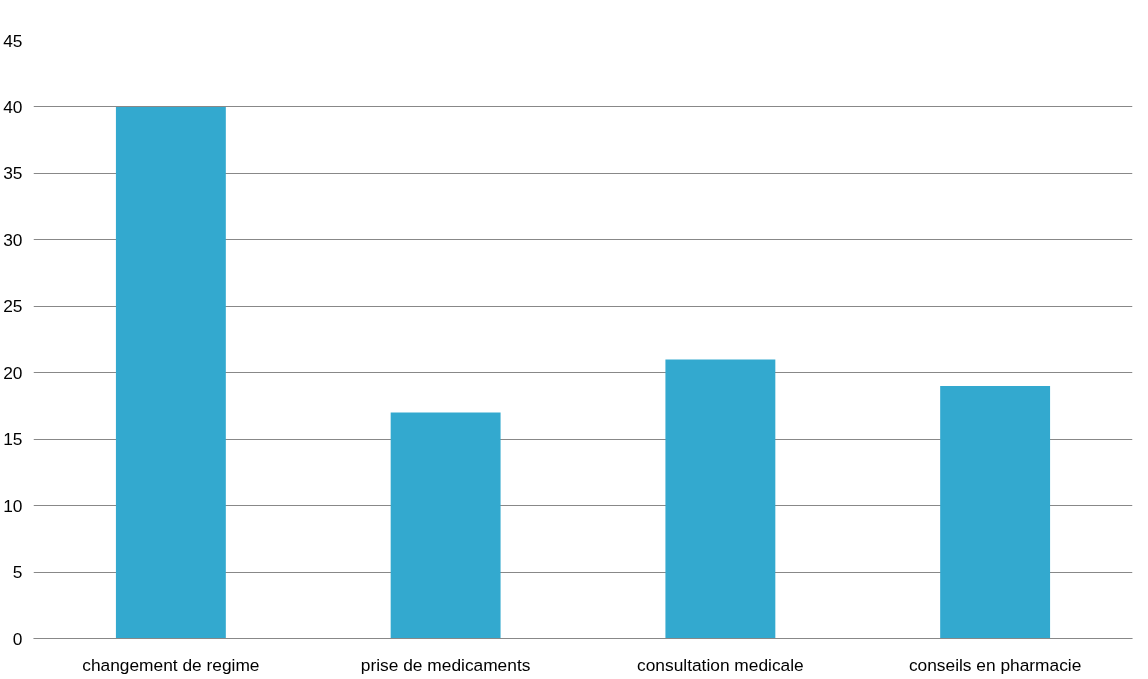 The width and height of the screenshot is (1148, 679). Describe the element at coordinates (995, 664) in the screenshot. I see `x-tick-label: conseils en pharmacie` at that location.